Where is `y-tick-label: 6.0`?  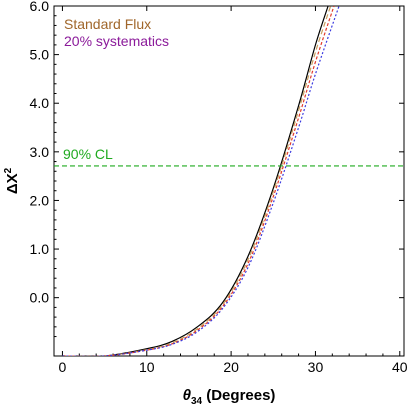
y-tick-label: 6.0 is located at coordinates (40, 7).